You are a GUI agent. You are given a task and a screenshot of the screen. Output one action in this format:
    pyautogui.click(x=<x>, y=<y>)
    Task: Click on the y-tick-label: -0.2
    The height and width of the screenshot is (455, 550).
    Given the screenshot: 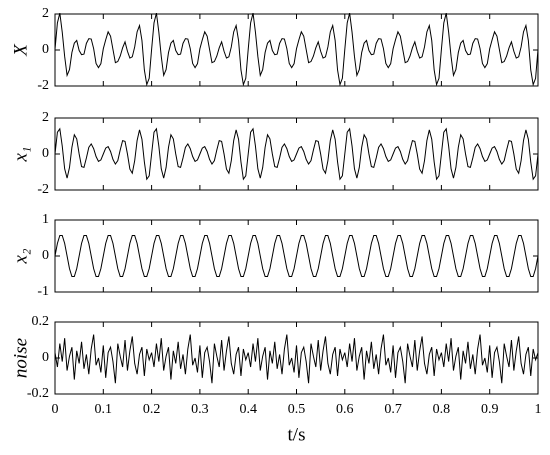 What is the action you would take?
    pyautogui.click(x=38, y=393)
    